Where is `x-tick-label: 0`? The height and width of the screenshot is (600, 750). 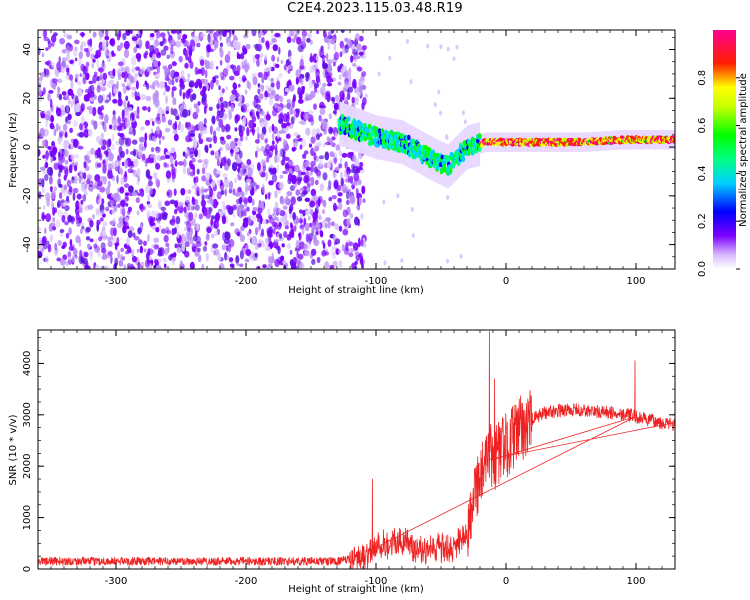 x-tick-label: 0 is located at coordinates (506, 281).